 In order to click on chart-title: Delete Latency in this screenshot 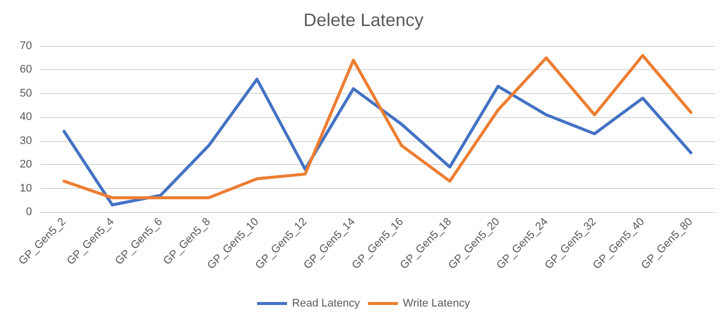, I will do `click(363, 20)`.